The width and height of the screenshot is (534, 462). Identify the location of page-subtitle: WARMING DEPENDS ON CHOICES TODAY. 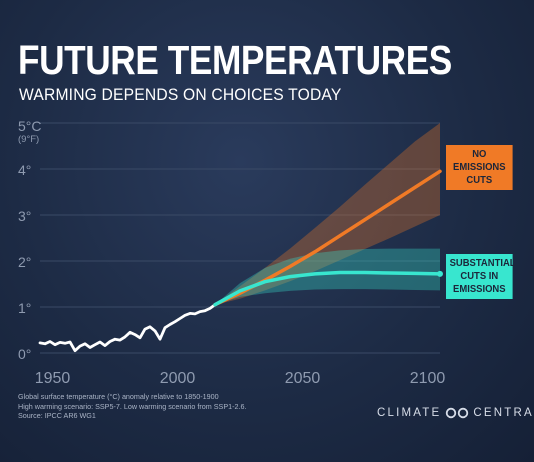
(180, 94).